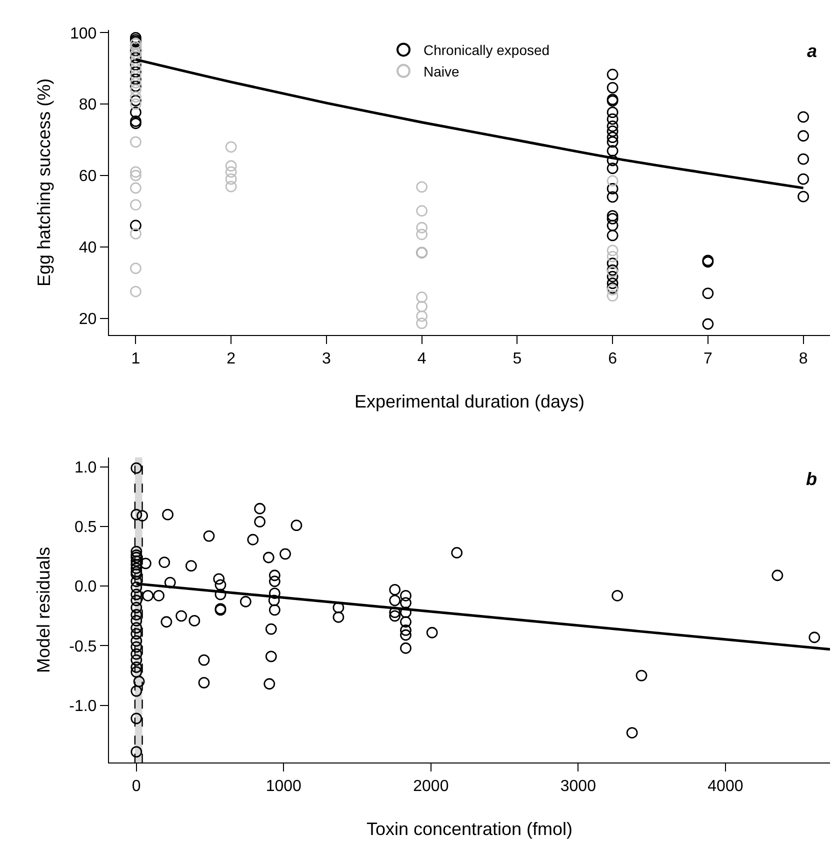 The image size is (837, 860). I want to click on y-tick-label: 0.0, so click(85, 587).